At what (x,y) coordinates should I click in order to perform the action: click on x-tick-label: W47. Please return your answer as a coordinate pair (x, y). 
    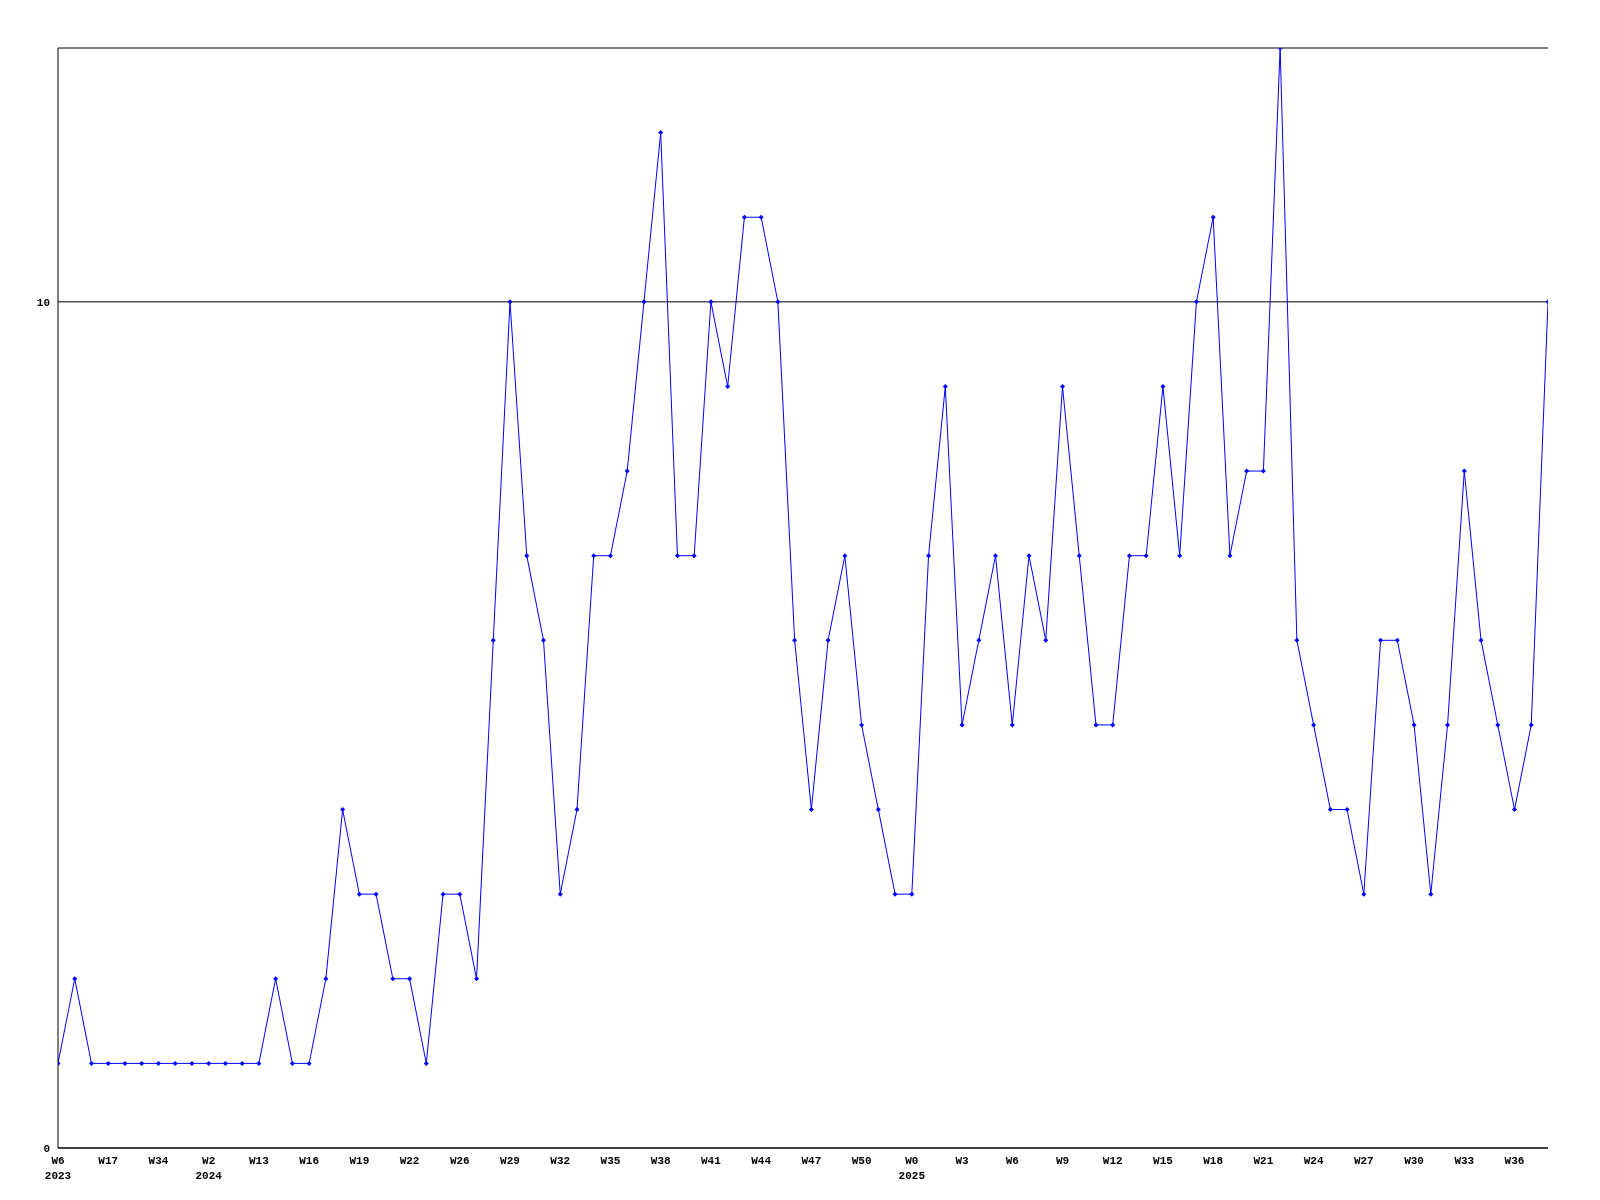
    Looking at the image, I should click on (811, 1161).